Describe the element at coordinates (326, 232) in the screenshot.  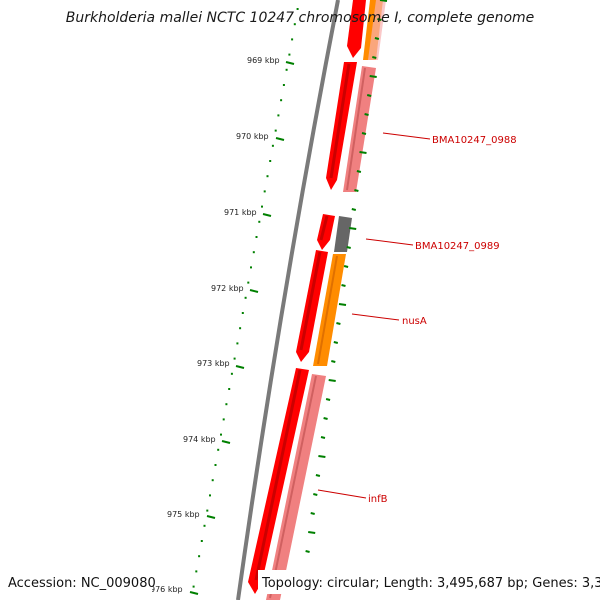
I see `cds-arrow-bma0989` at that location.